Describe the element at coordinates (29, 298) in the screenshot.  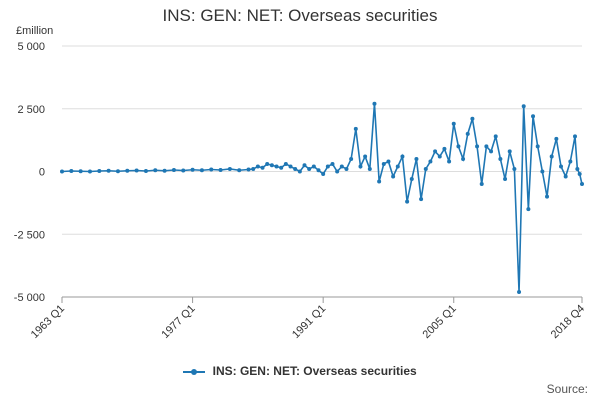
I see `y-tick-label: -5 000` at that location.